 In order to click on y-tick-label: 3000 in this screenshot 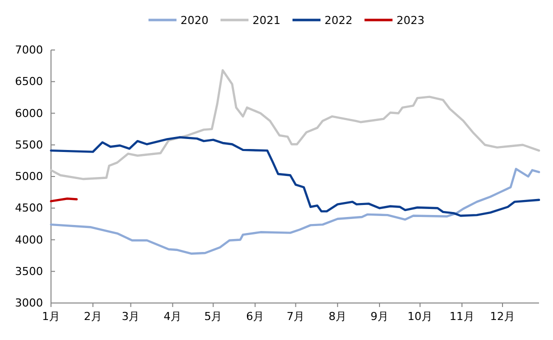, I will do `click(29, 303)`.